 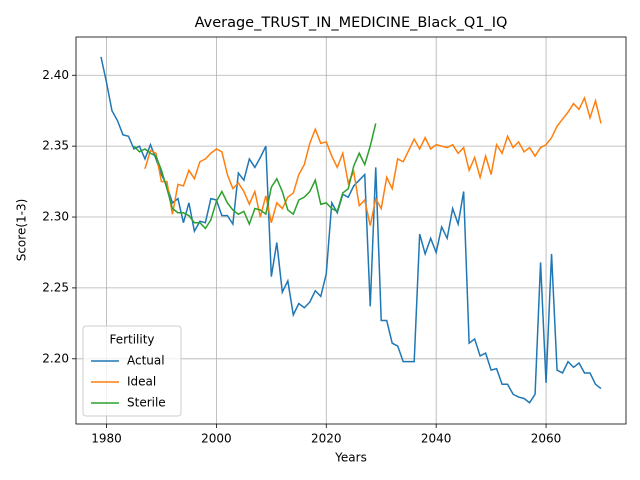 I want to click on legend-label: Ideal, so click(x=141, y=382).